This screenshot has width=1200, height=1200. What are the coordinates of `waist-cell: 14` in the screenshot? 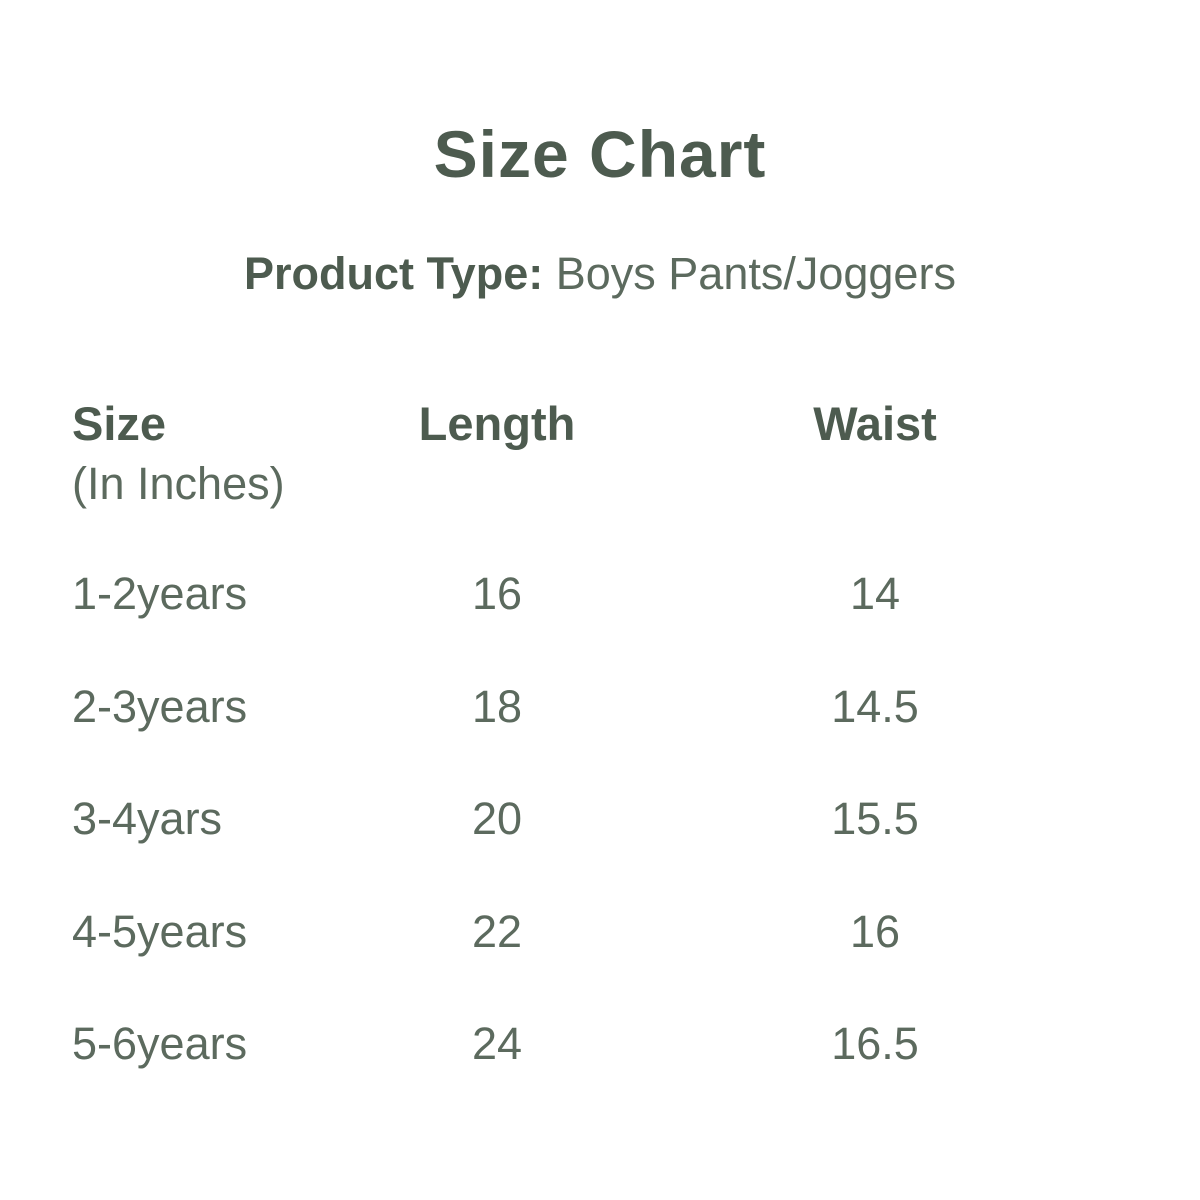 It's located at (875, 593).